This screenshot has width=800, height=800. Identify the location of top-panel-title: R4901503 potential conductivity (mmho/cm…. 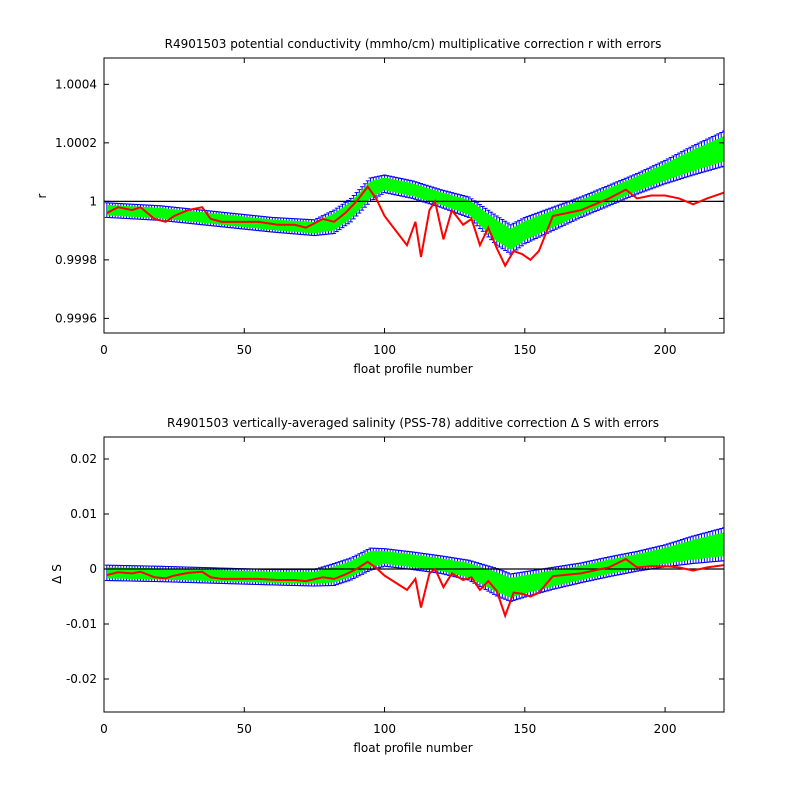
(413, 44).